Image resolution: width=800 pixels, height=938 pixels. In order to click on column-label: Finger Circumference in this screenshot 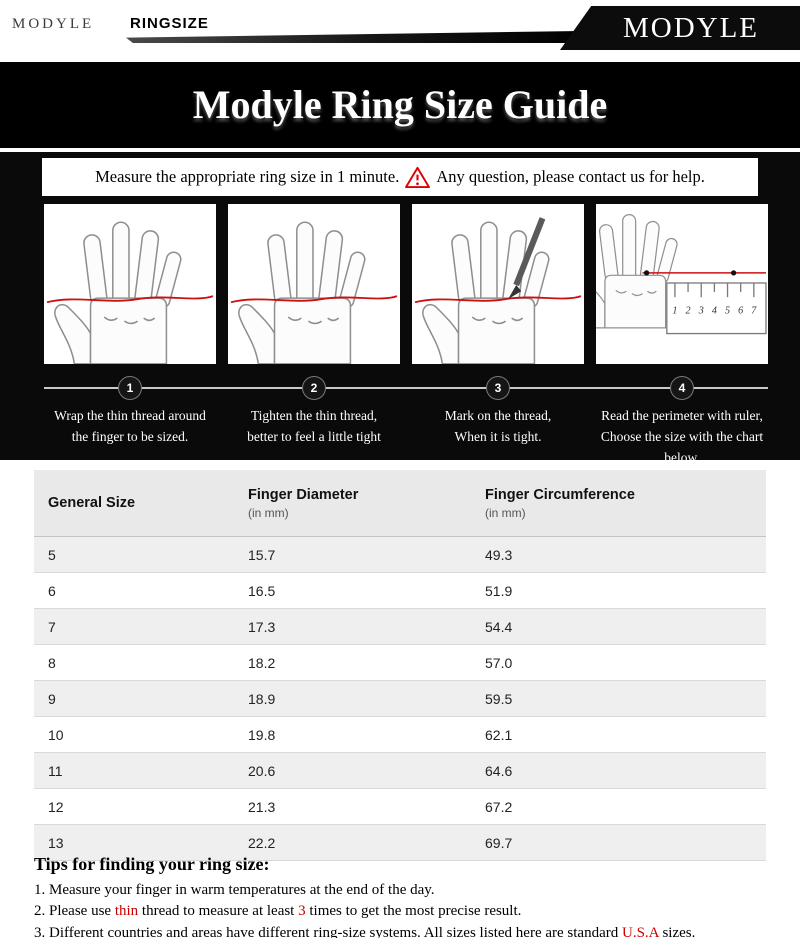, I will do `click(560, 494)`.